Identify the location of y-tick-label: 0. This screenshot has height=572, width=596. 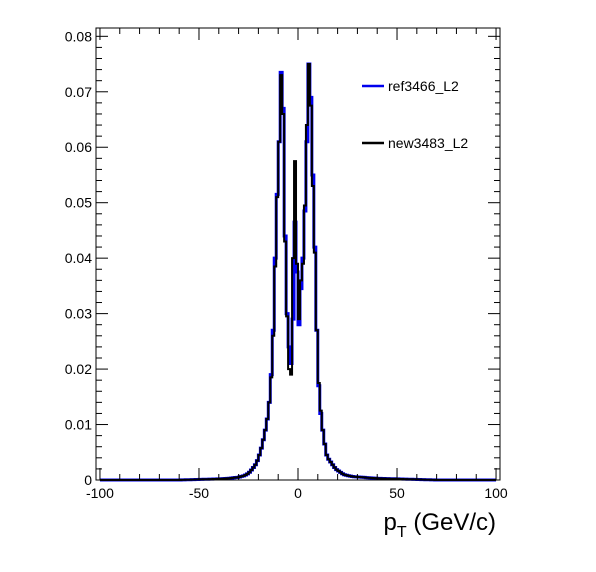
(88, 480).